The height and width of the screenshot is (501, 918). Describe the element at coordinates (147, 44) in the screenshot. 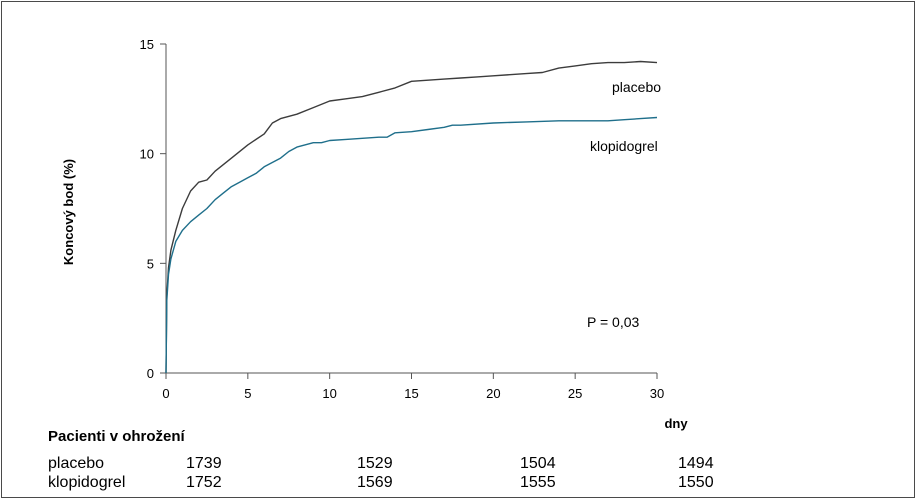

I see `y-tick-label: 15` at that location.